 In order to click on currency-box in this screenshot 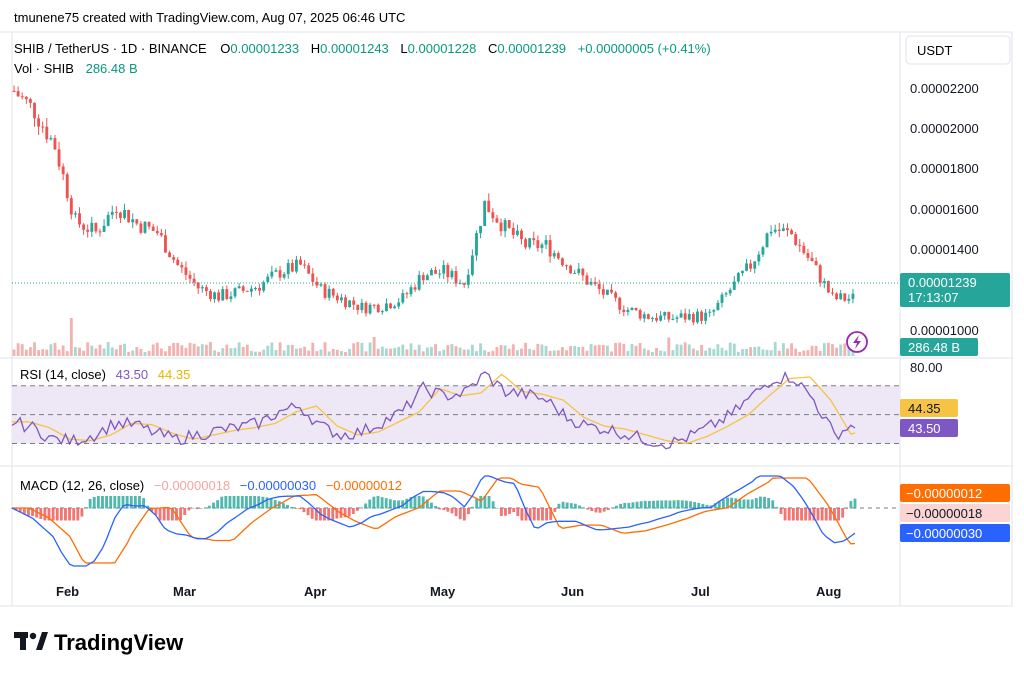, I will do `click(958, 50)`.